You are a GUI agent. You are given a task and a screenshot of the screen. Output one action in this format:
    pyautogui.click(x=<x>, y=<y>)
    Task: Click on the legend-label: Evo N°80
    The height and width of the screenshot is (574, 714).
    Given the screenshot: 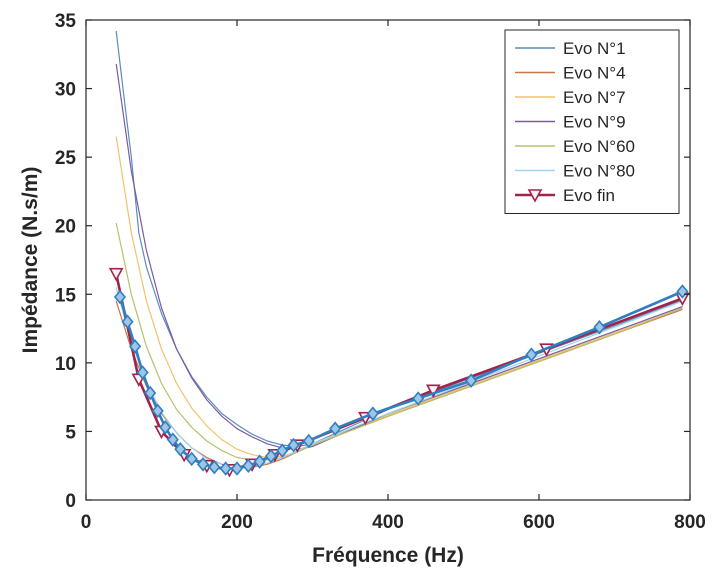 What is the action you would take?
    pyautogui.click(x=599, y=171)
    